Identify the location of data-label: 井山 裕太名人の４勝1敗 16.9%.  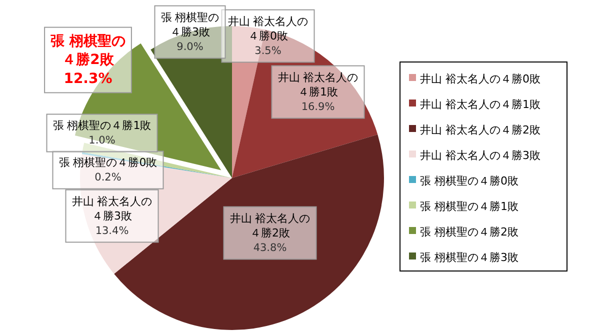
(318, 92).